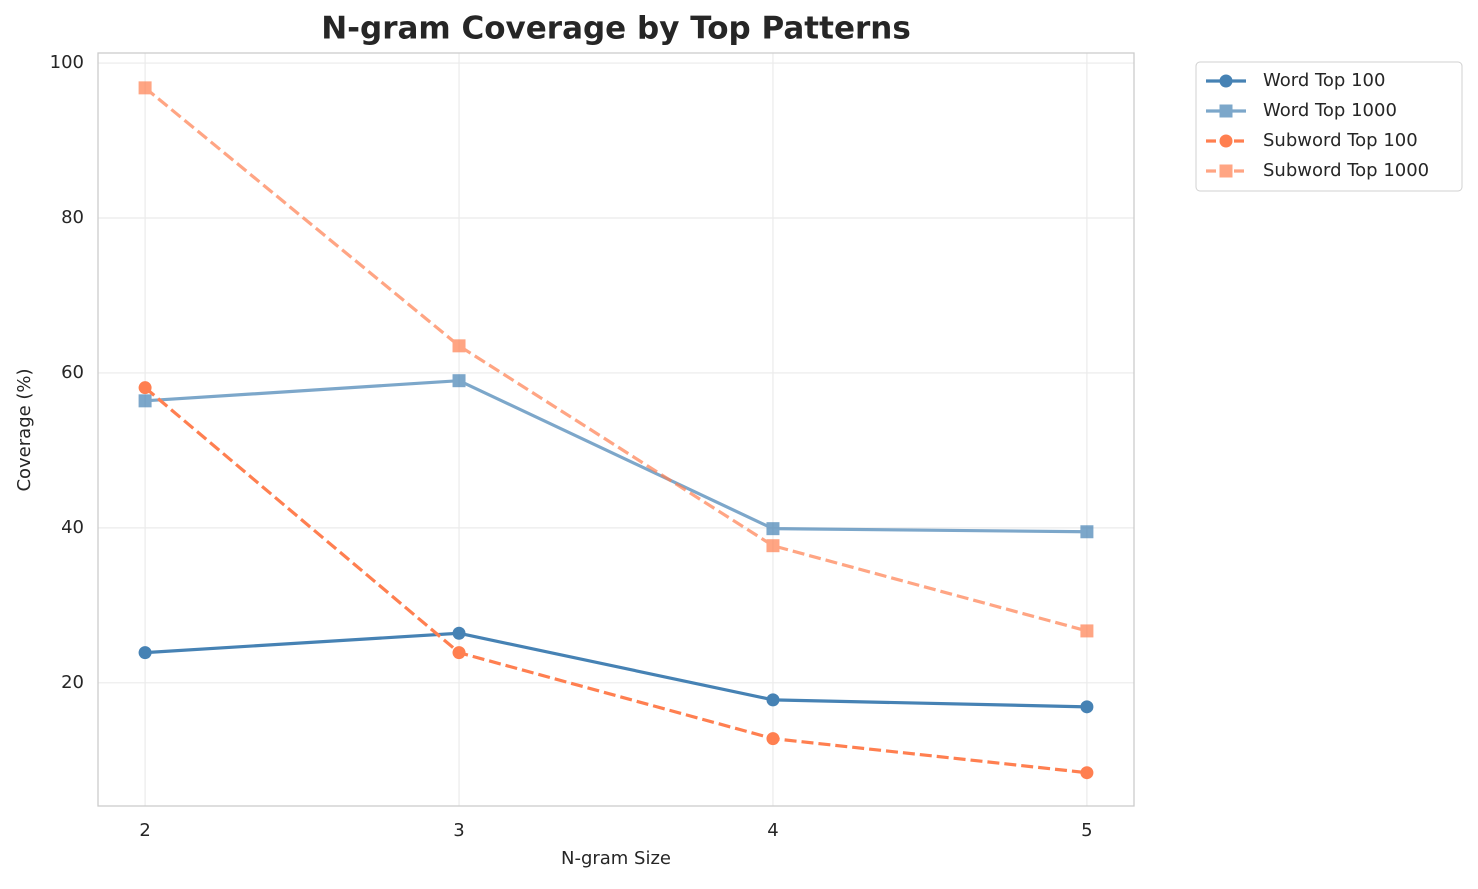 The image size is (1478, 889). Describe the element at coordinates (72, 527) in the screenshot. I see `y-tick-label: 40` at that location.